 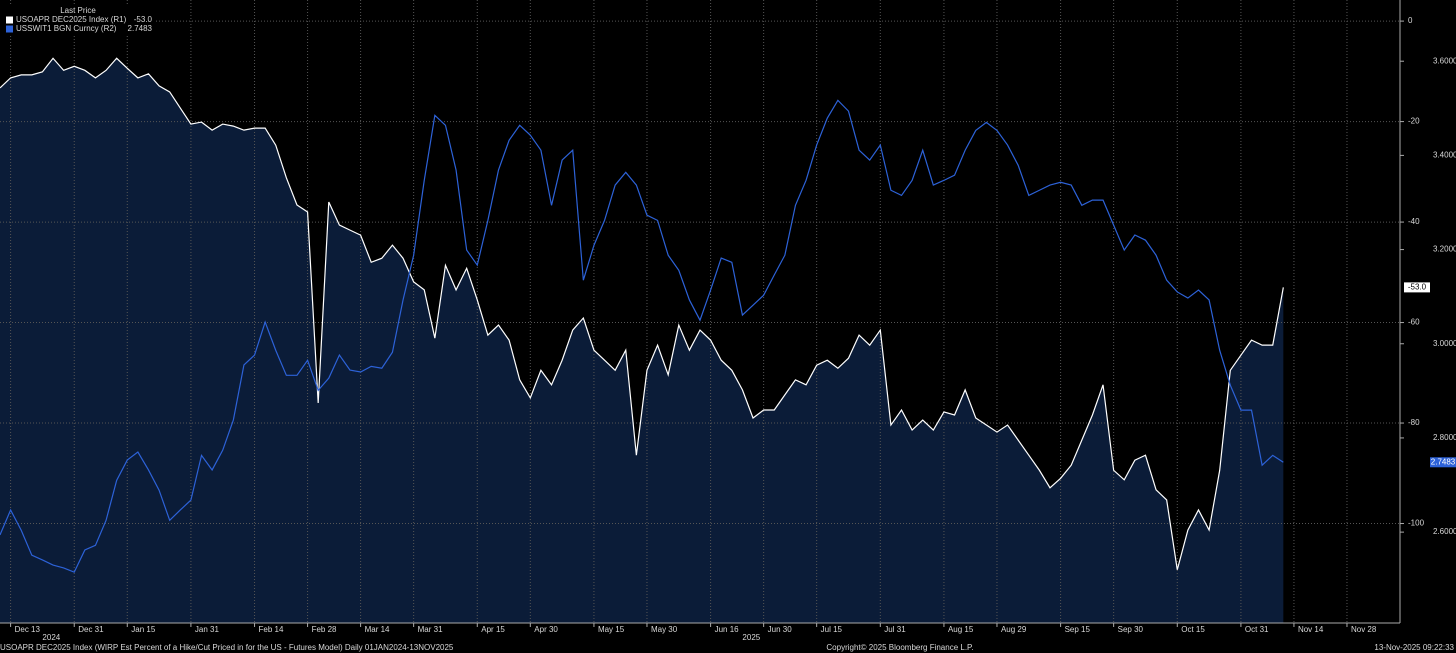 I want to click on legend-value: -53.0, so click(x=143, y=19).